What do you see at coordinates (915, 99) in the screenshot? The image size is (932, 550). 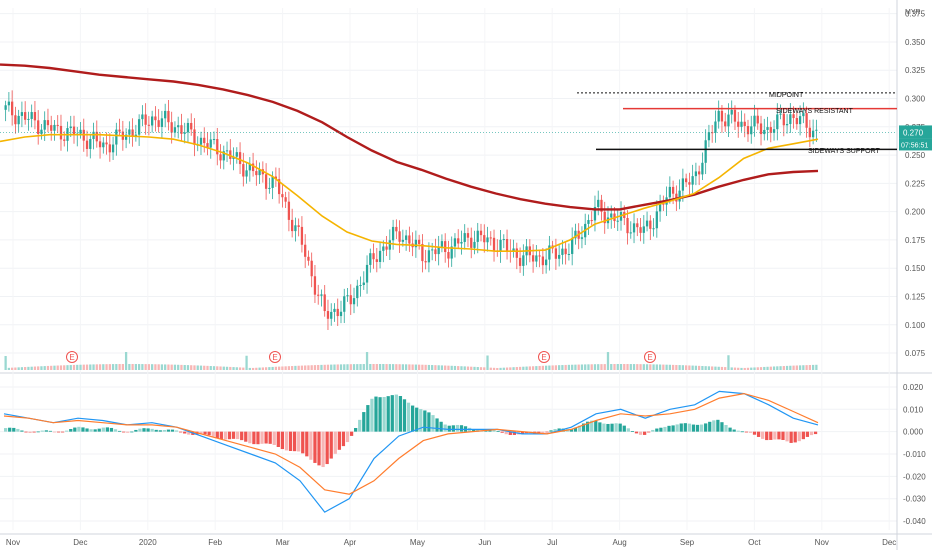 I see `y-tick-label: 0.300` at bounding box center [915, 99].